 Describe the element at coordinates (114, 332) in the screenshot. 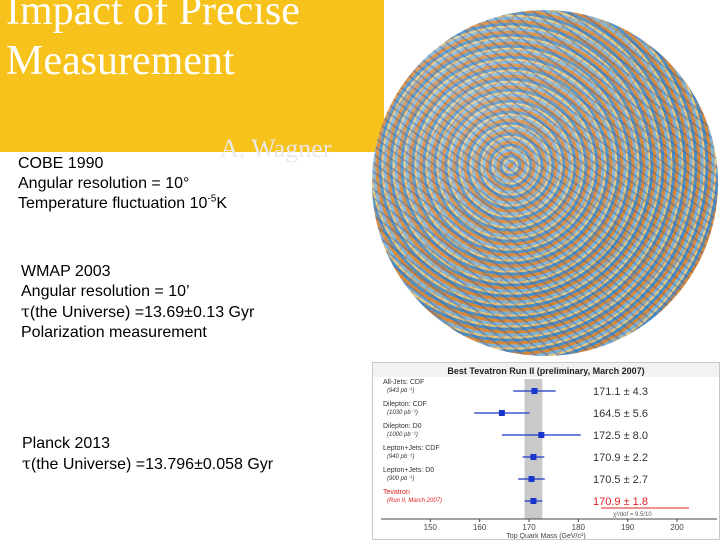

I see `wmap-line-4: Polarization measurement` at that location.